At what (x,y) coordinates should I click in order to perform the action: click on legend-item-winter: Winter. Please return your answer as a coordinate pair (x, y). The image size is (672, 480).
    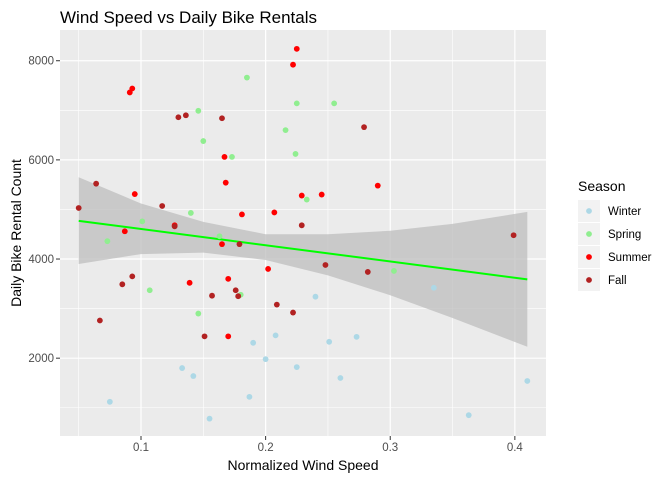
    Looking at the image, I should click on (609, 211).